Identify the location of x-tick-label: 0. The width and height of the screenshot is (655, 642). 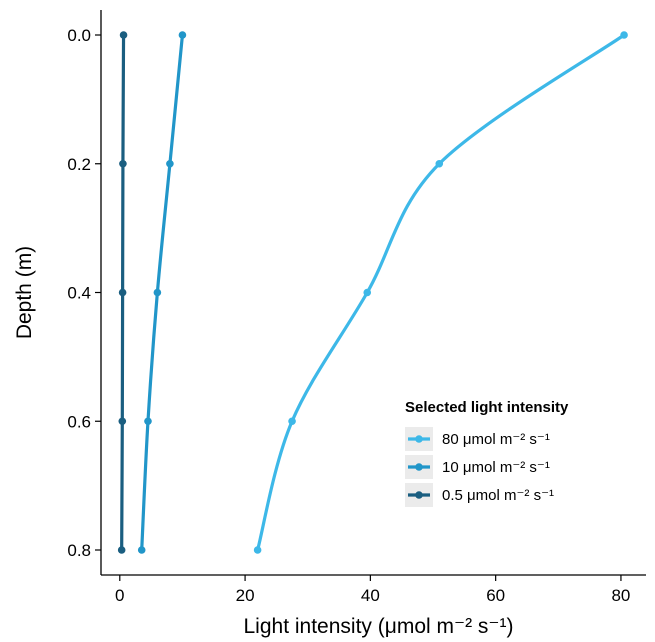
(119, 595).